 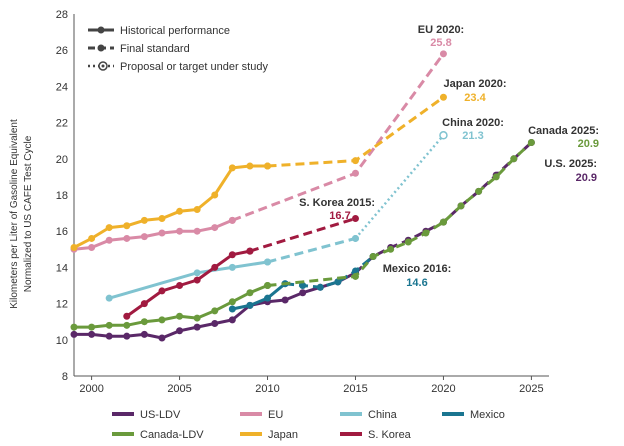 I want to click on y-tick-label: 8, so click(x=65, y=377).